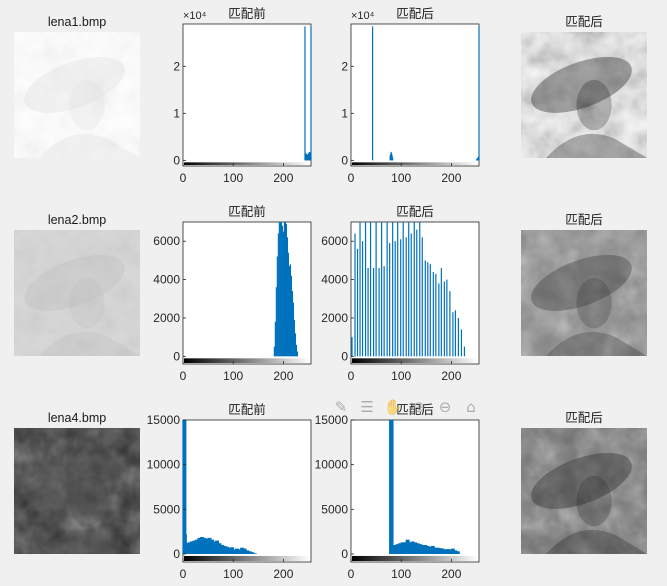 The image size is (667, 586). What do you see at coordinates (89, 343) in the screenshot?
I see `shoulder-shape` at bounding box center [89, 343].